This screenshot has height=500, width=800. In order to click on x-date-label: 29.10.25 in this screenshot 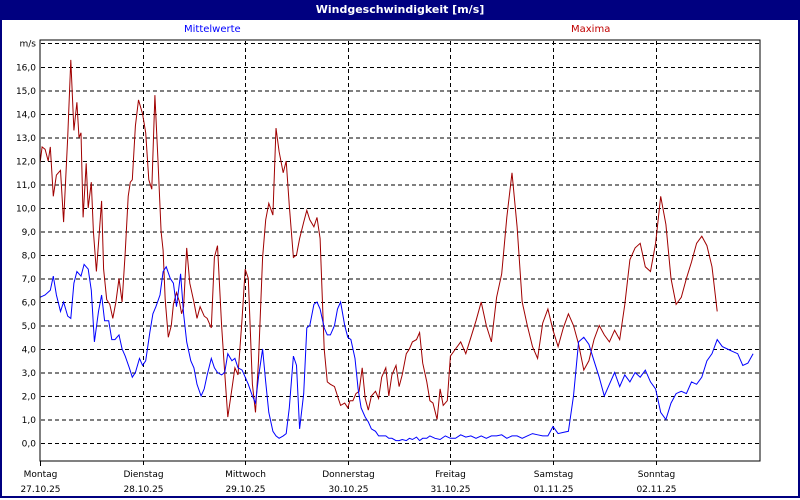, I will do `click(245, 490)`.